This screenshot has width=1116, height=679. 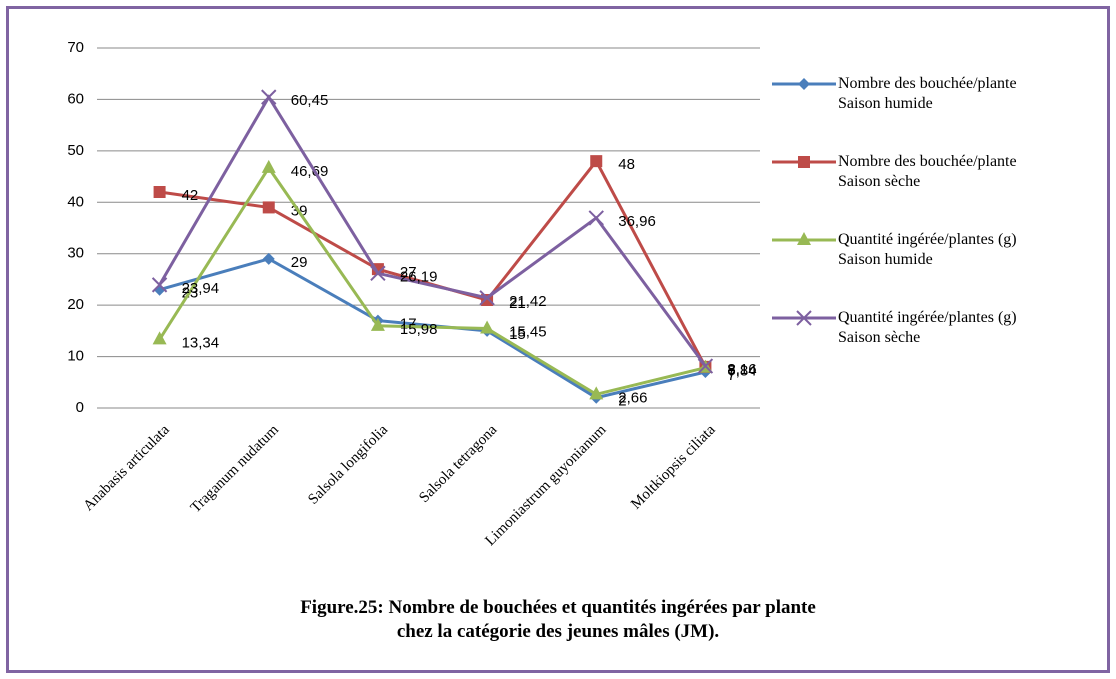 What do you see at coordinates (927, 93) in the screenshot?
I see `legend-label: Nombre des bouchée/plante Saison humide` at bounding box center [927, 93].